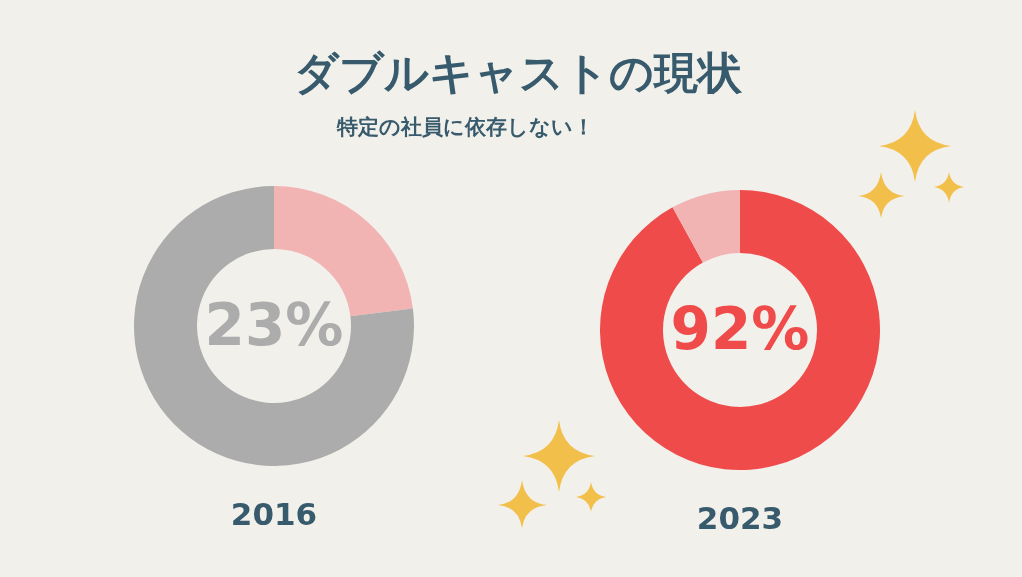 The height and width of the screenshot is (577, 1022). What do you see at coordinates (274, 514) in the screenshot?
I see `text: 2016` at bounding box center [274, 514].